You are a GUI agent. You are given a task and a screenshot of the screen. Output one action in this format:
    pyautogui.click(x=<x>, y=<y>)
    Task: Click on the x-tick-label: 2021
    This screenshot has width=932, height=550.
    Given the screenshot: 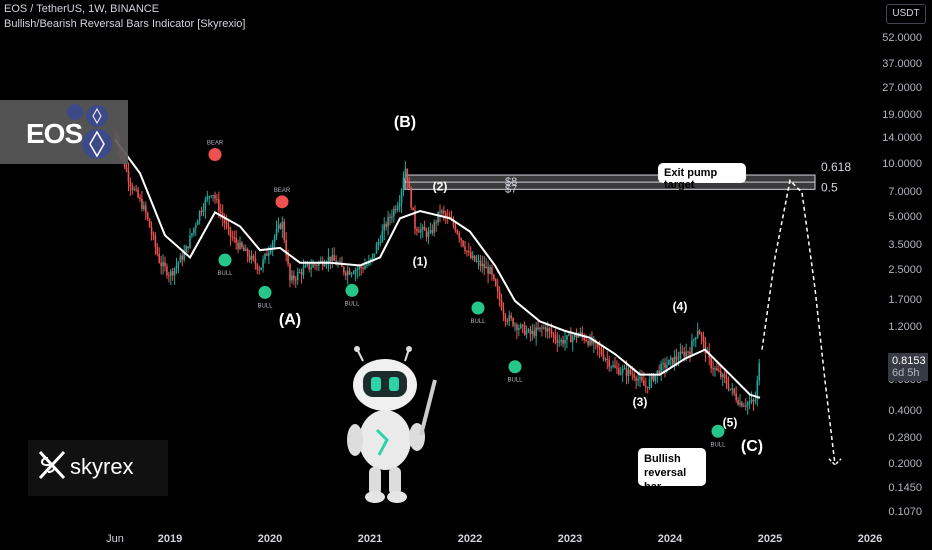 What is the action you would take?
    pyautogui.click(x=370, y=539)
    